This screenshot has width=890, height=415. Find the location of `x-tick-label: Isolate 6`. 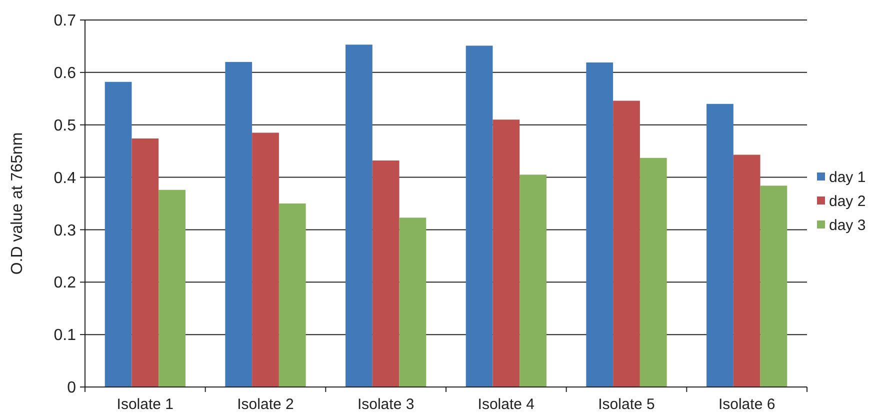

x-tick-label: Isolate 6 is located at coordinates (747, 404).